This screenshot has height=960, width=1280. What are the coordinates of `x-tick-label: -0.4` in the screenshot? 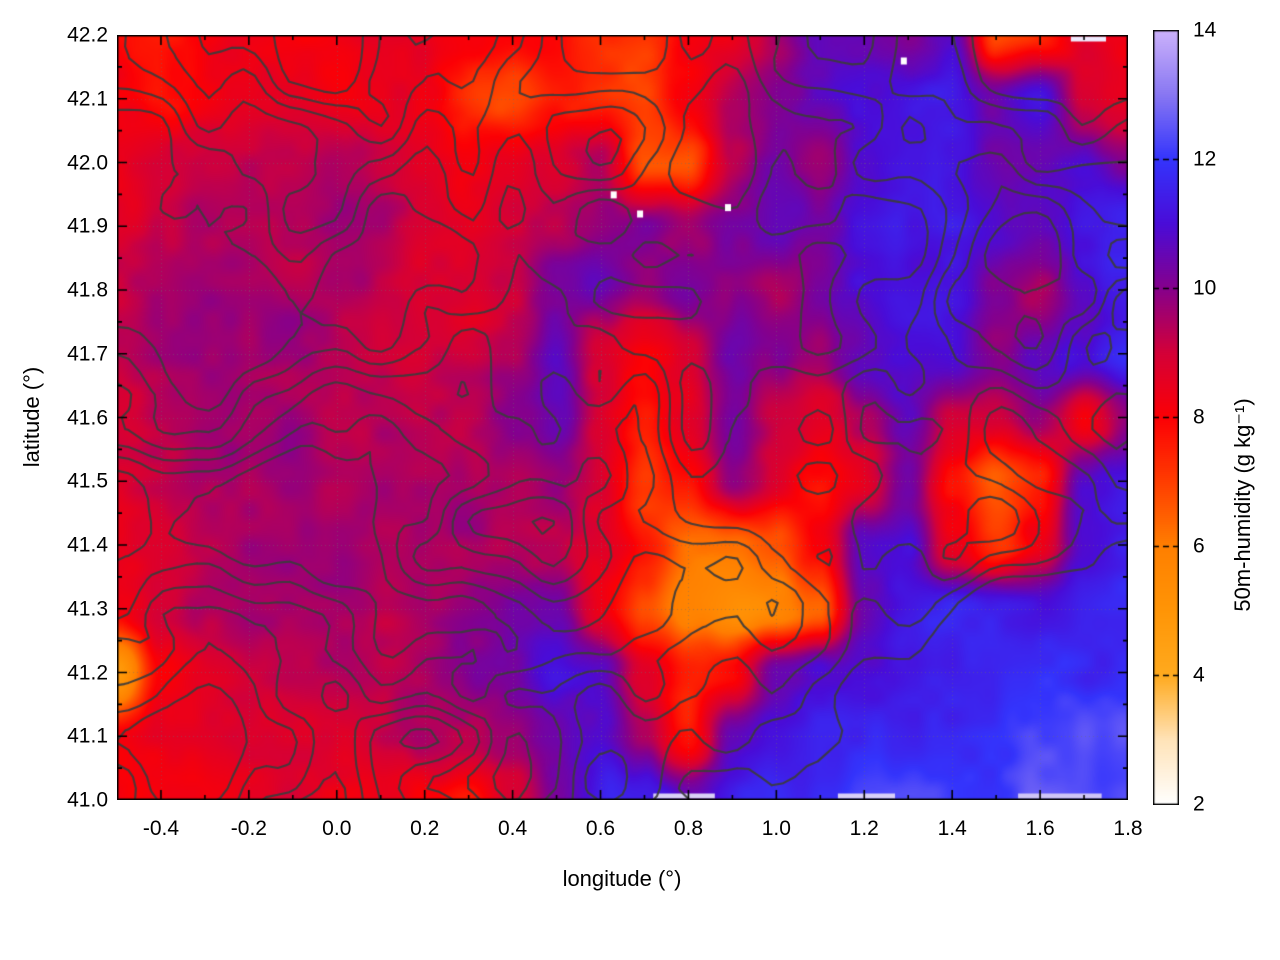 It's located at (161, 828).